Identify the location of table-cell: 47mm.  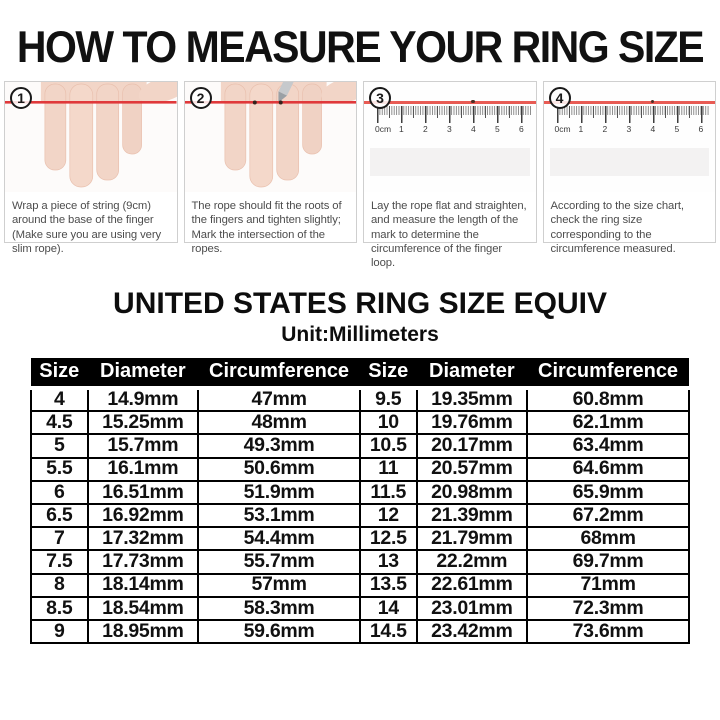
(279, 399).